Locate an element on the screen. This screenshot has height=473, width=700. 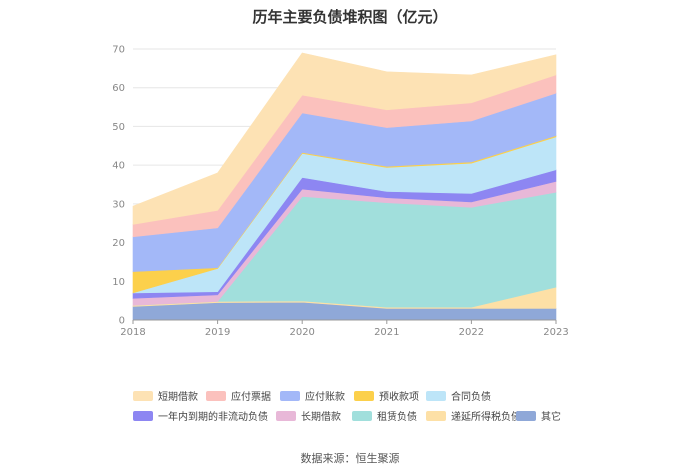
legend-item: 长期借款 is located at coordinates (308, 416).